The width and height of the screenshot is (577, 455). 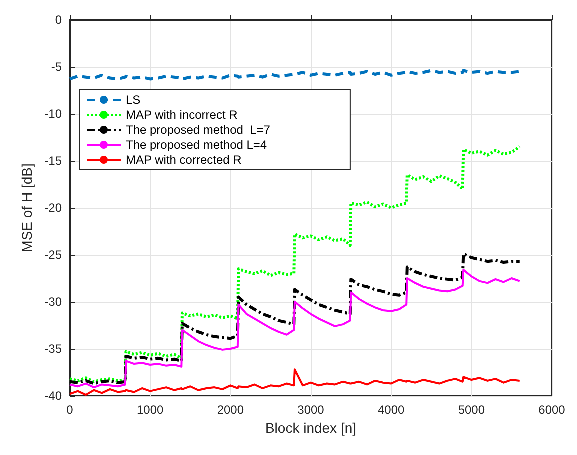 What do you see at coordinates (472, 410) in the screenshot?
I see `x-tick-label: 5000` at bounding box center [472, 410].